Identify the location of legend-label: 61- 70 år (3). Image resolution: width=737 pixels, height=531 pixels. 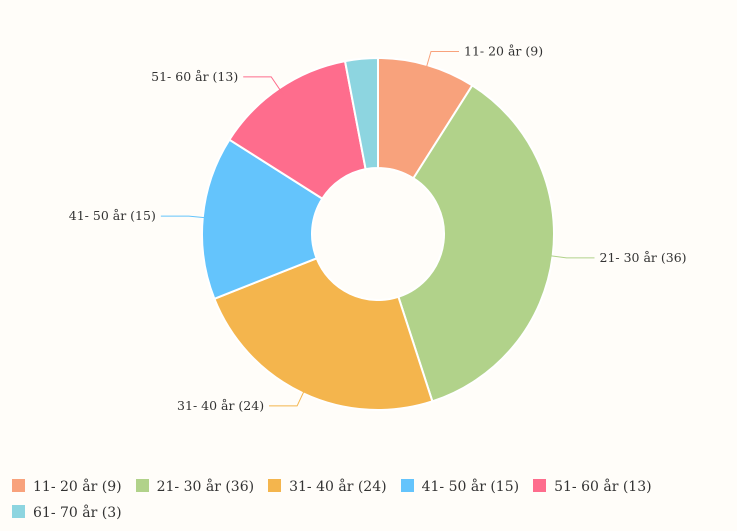
(77, 513).